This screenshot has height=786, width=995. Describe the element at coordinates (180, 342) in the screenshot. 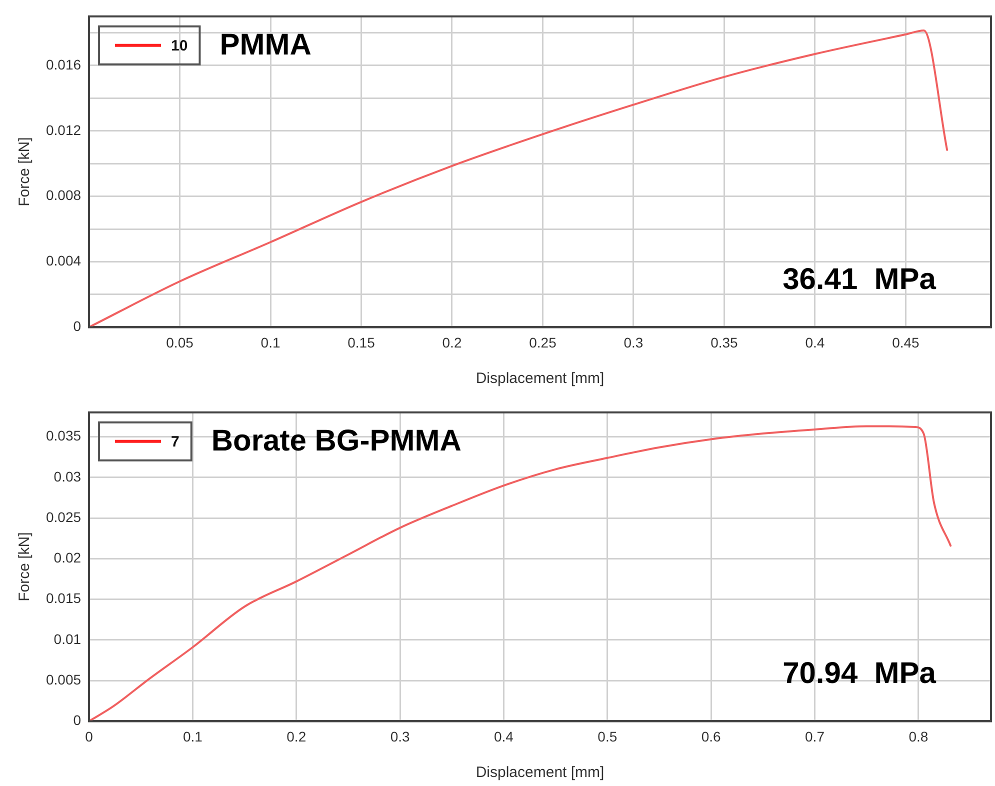

I see `x-tick-label: 0.05` at that location.